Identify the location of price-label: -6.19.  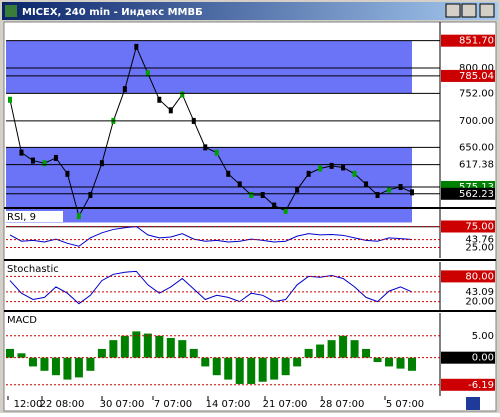
(481, 385).